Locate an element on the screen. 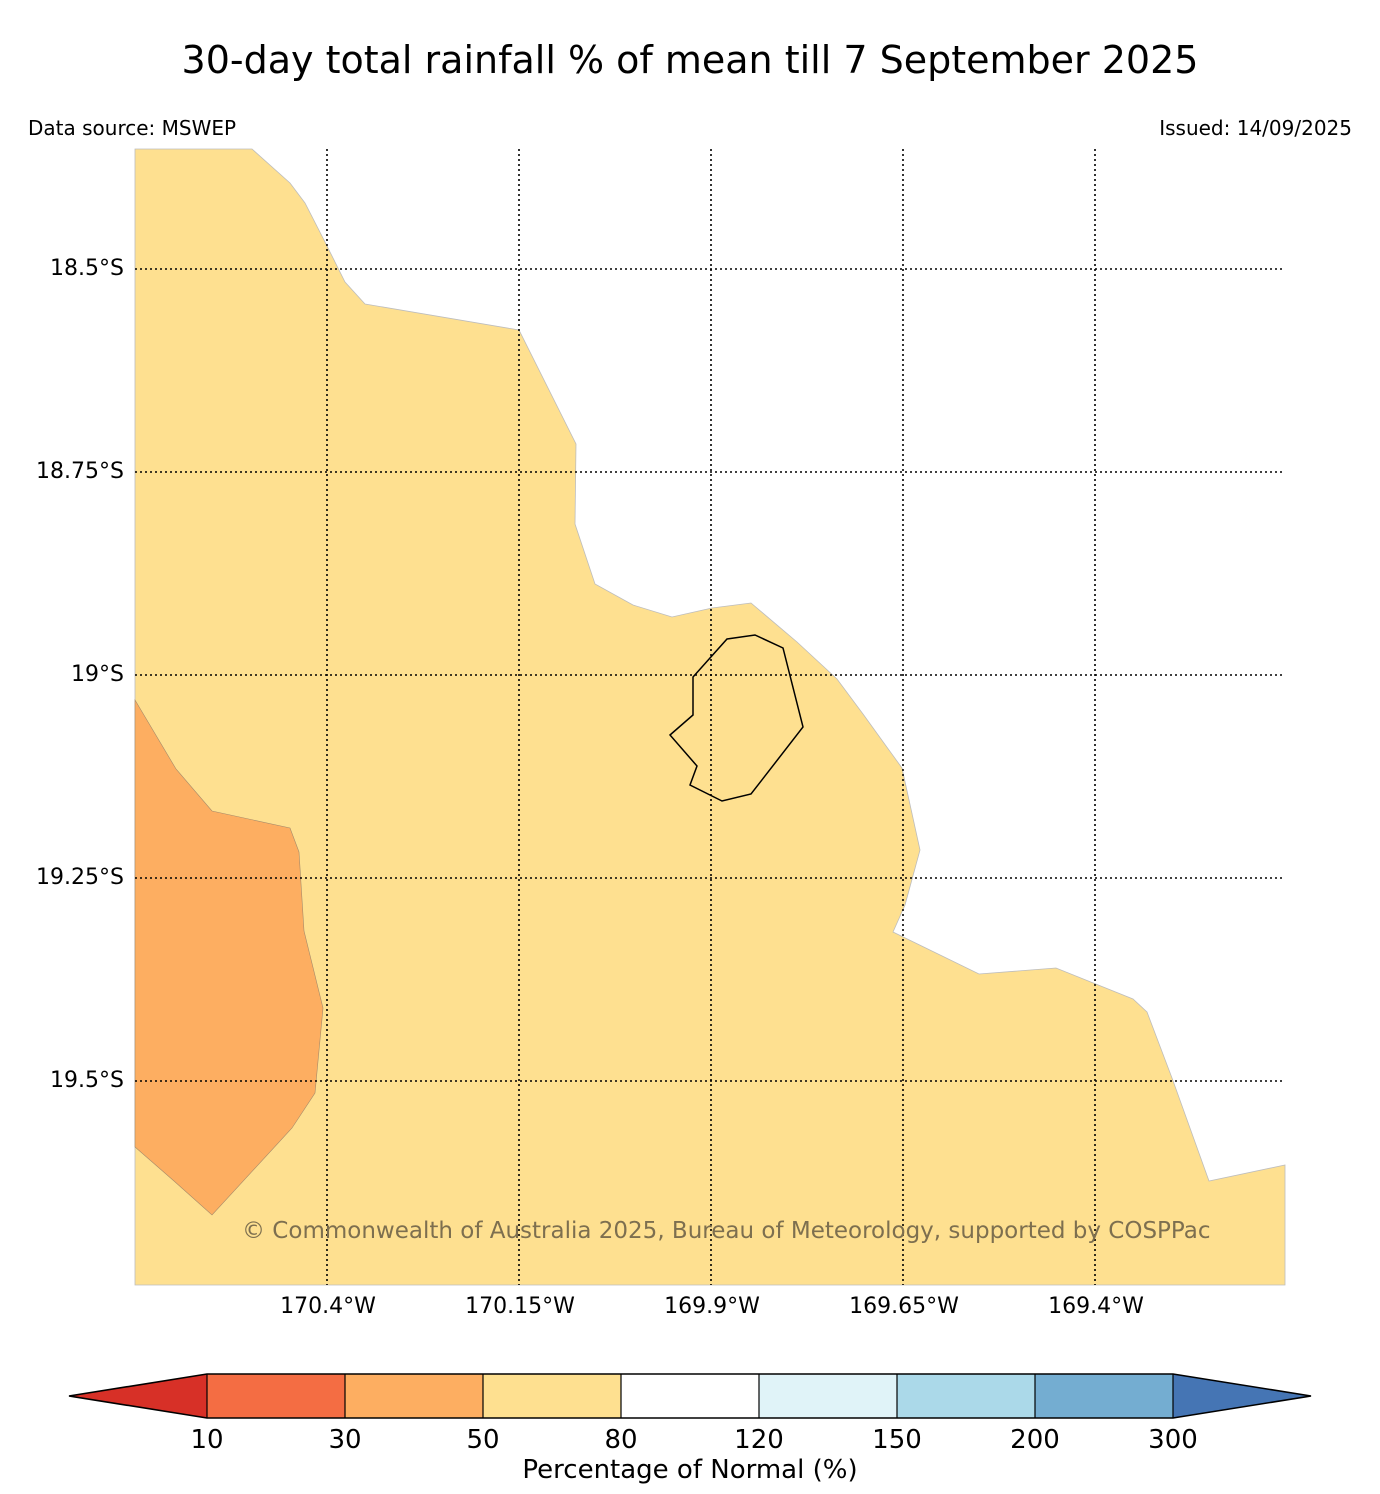 This screenshot has width=1380, height=1494. lat-label-1: 18.5°S is located at coordinates (87, 268).